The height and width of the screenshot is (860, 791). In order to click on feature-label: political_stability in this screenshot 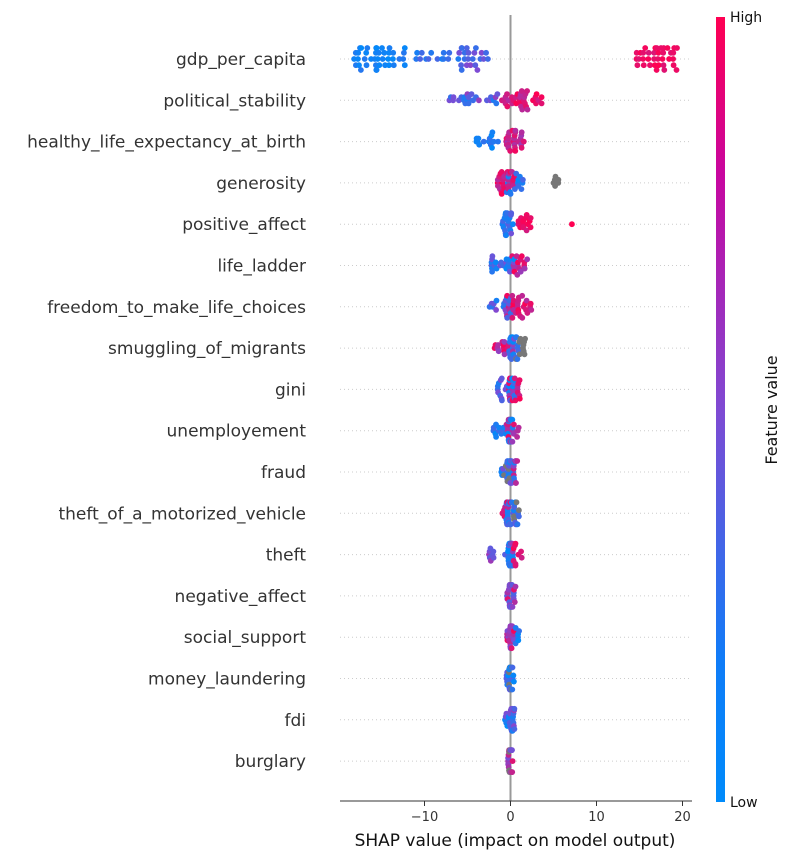, I will do `click(234, 101)`.